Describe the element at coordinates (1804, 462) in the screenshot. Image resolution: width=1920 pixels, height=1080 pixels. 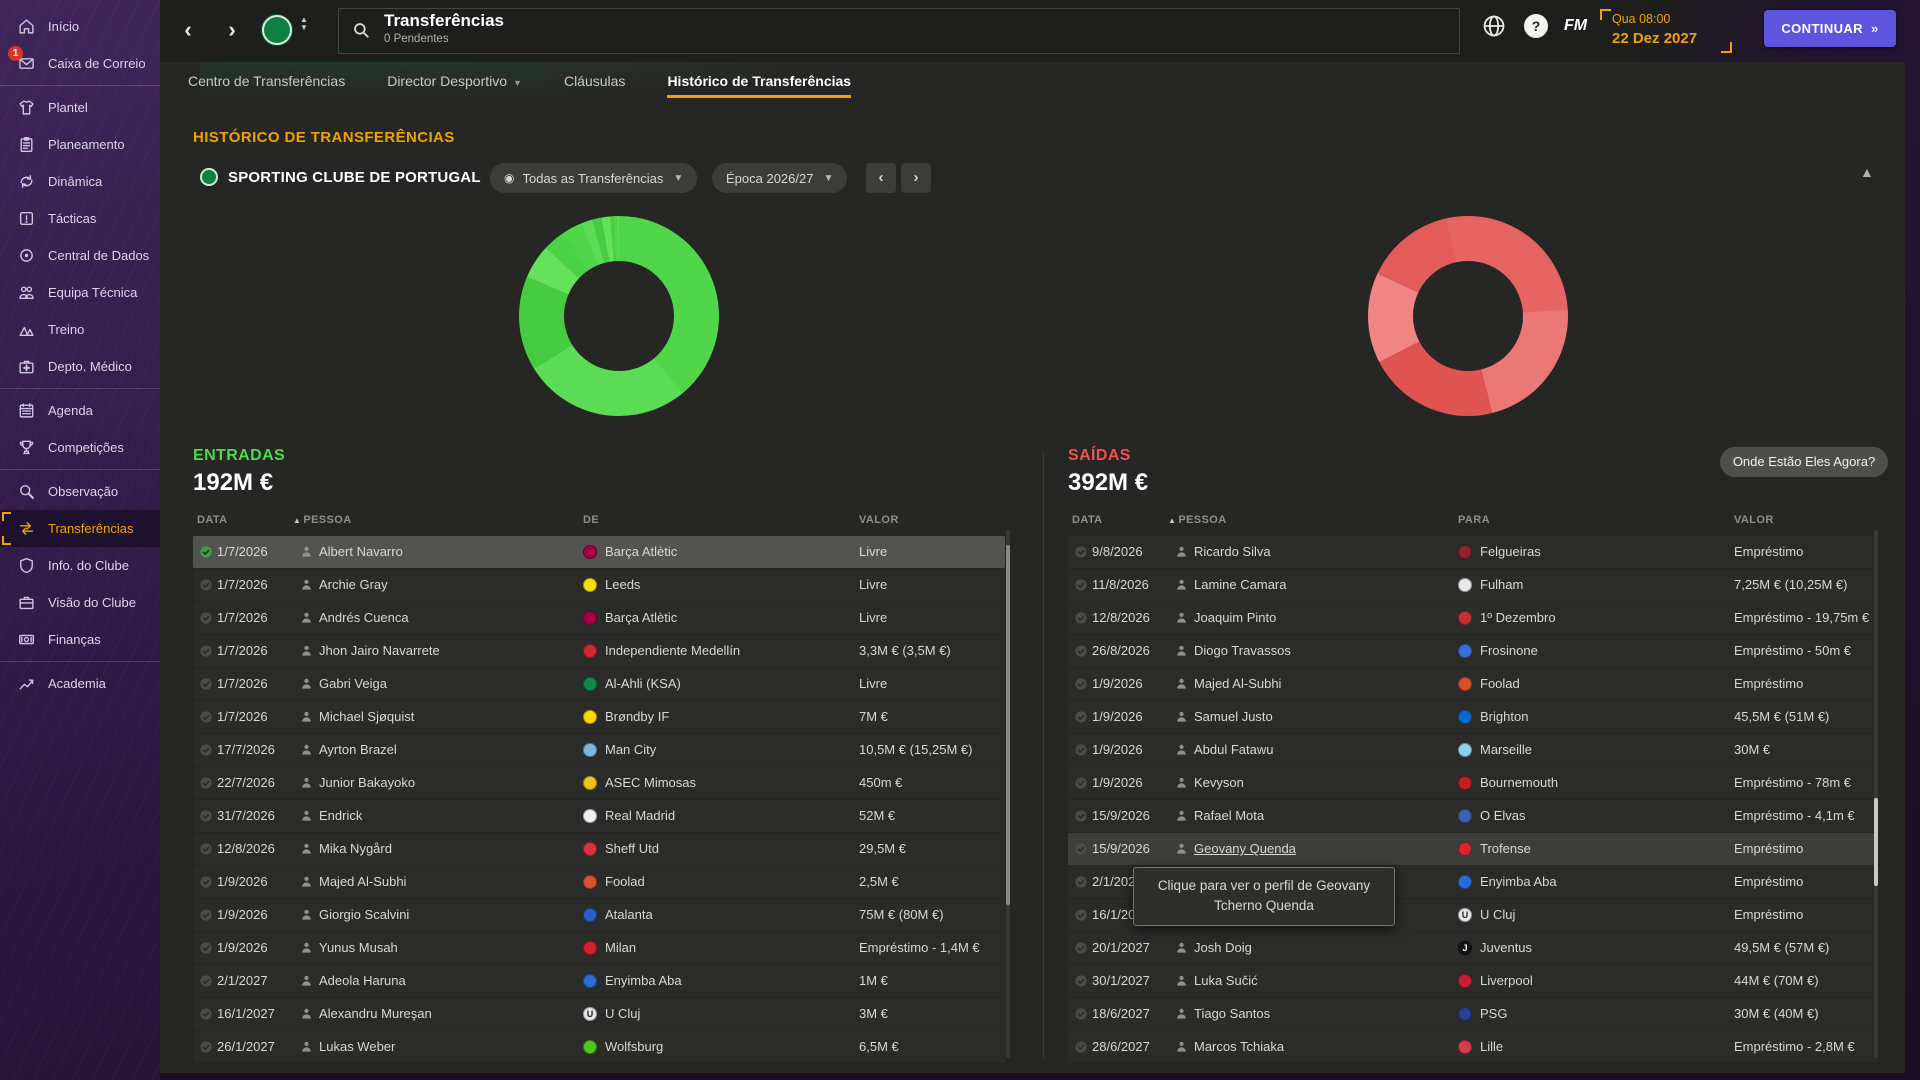
I see `where-are-they-now-button: Onde Estão Eles Agora?` at that location.